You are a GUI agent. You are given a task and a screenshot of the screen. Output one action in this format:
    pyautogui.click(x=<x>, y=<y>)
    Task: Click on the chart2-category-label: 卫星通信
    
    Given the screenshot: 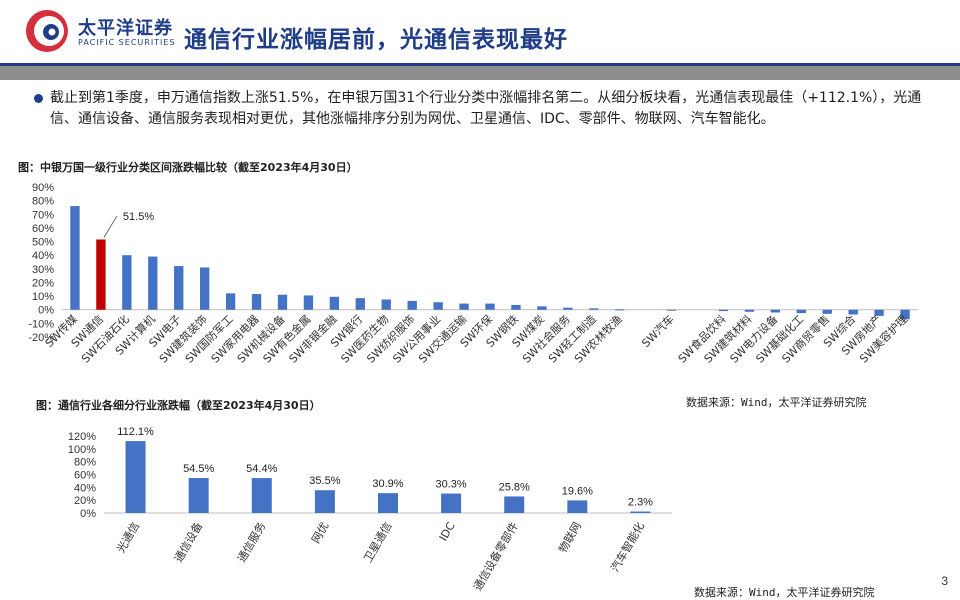 What is the action you would take?
    pyautogui.click(x=377, y=542)
    